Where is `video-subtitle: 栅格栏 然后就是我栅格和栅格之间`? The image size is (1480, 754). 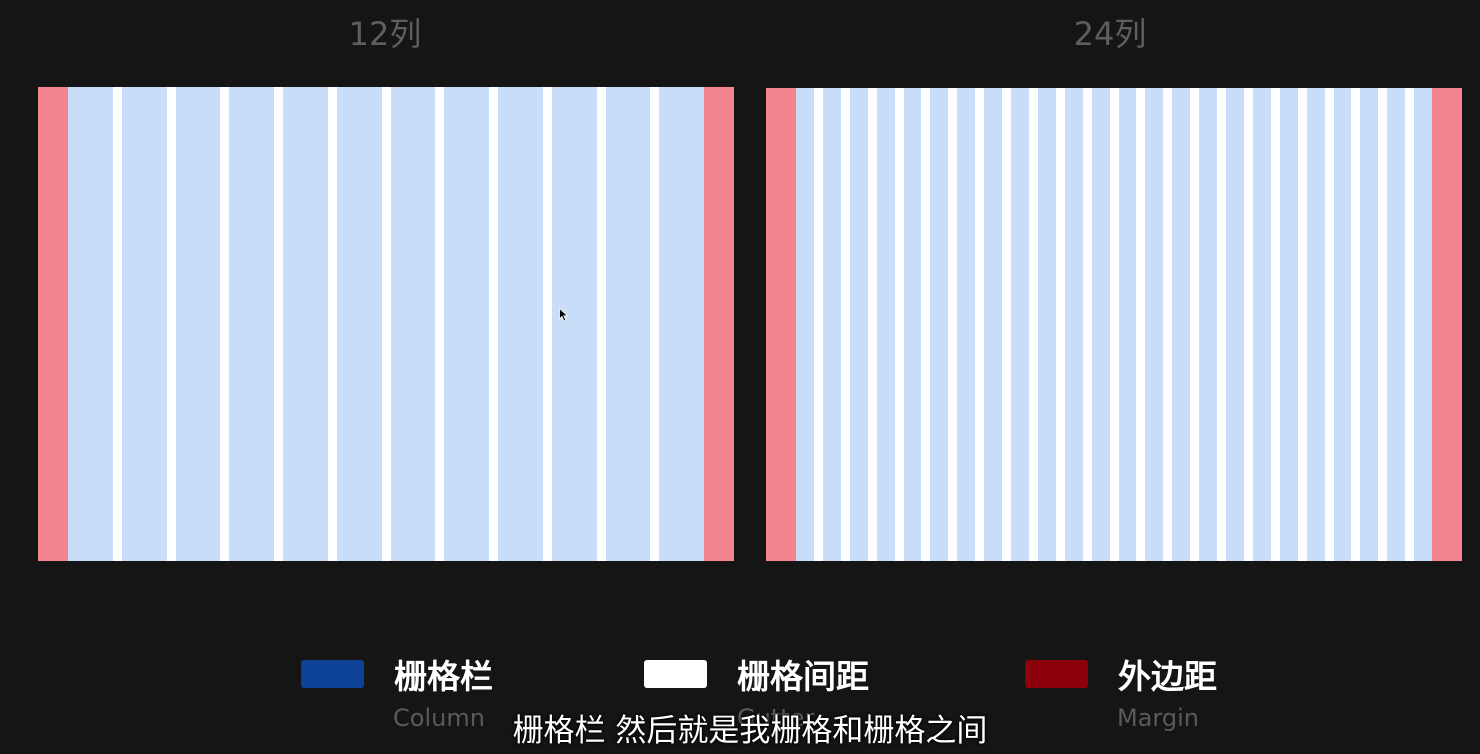
video-subtitle: 栅格栏 然后就是我栅格和栅格之间 is located at coordinates (750, 731).